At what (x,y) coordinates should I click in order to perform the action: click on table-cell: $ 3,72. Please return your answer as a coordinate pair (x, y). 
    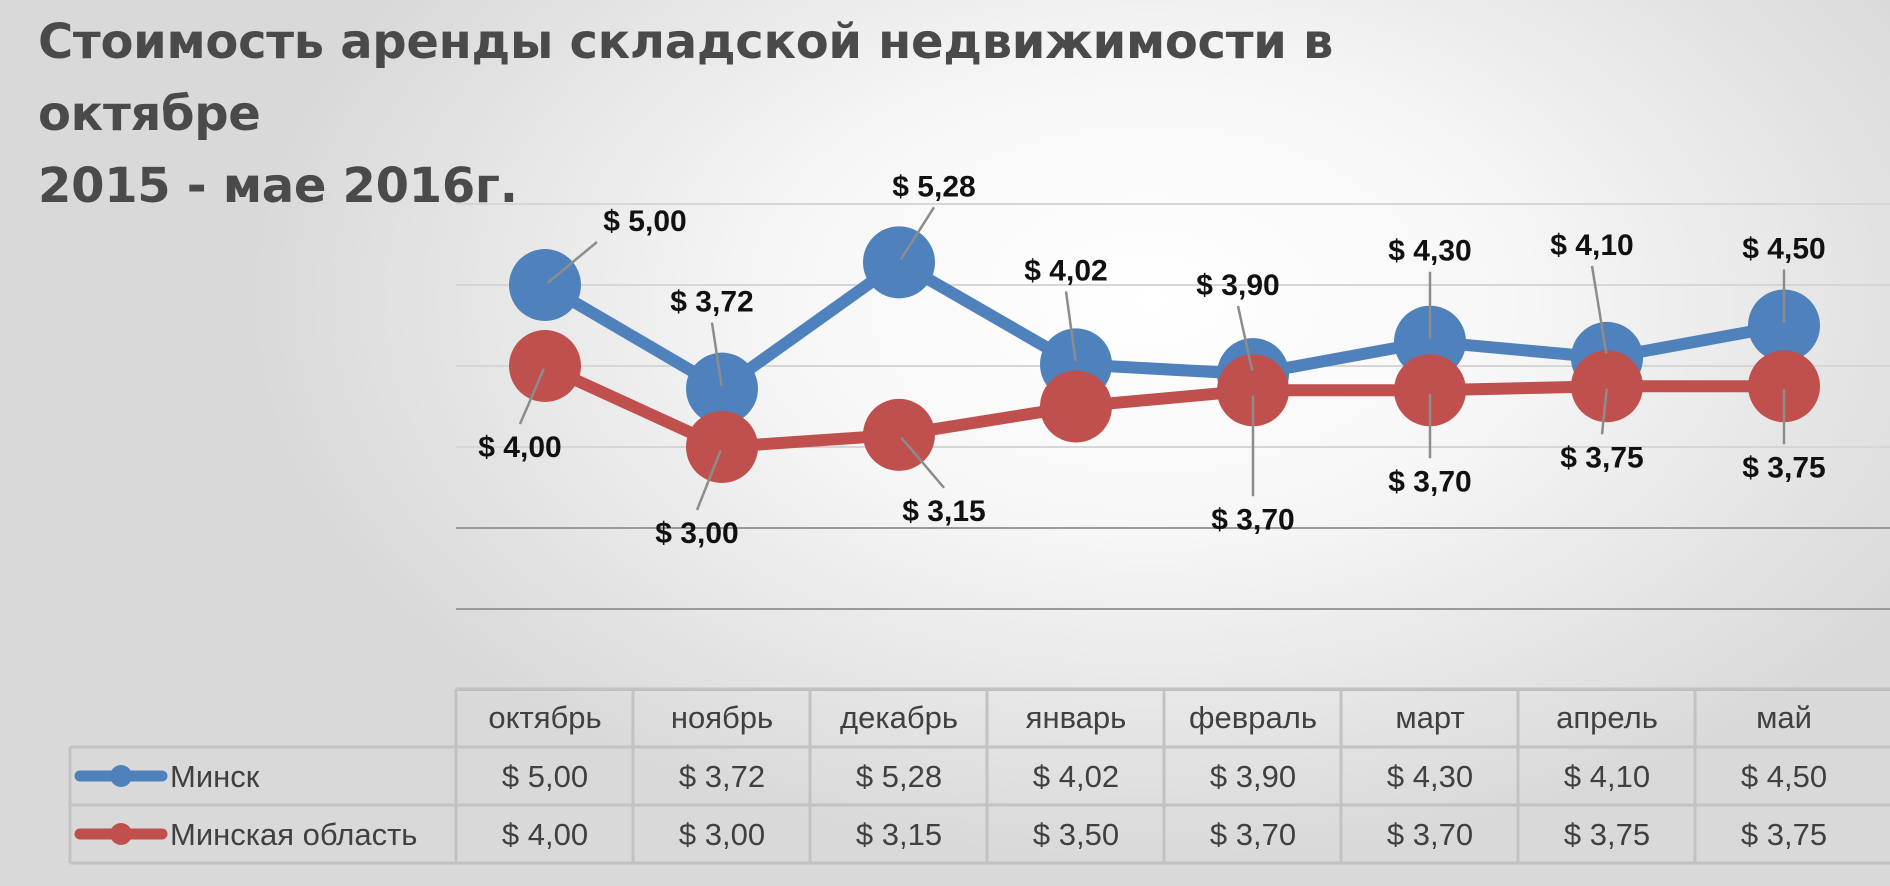
    Looking at the image, I should click on (722, 776).